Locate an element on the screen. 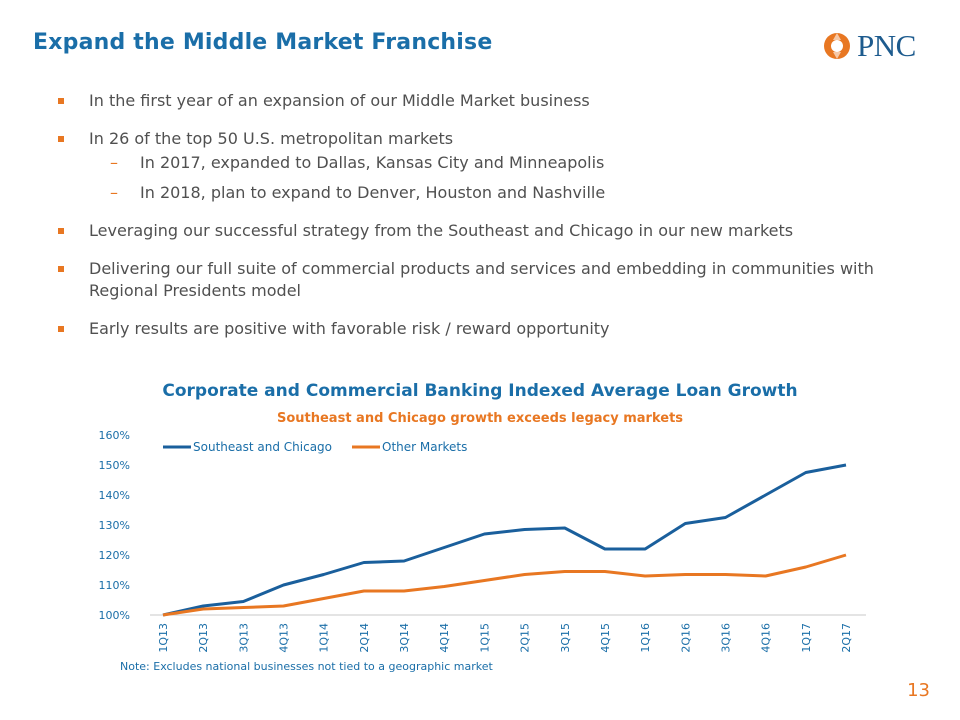  pnc-logo: PNC is located at coordinates (869, 46).